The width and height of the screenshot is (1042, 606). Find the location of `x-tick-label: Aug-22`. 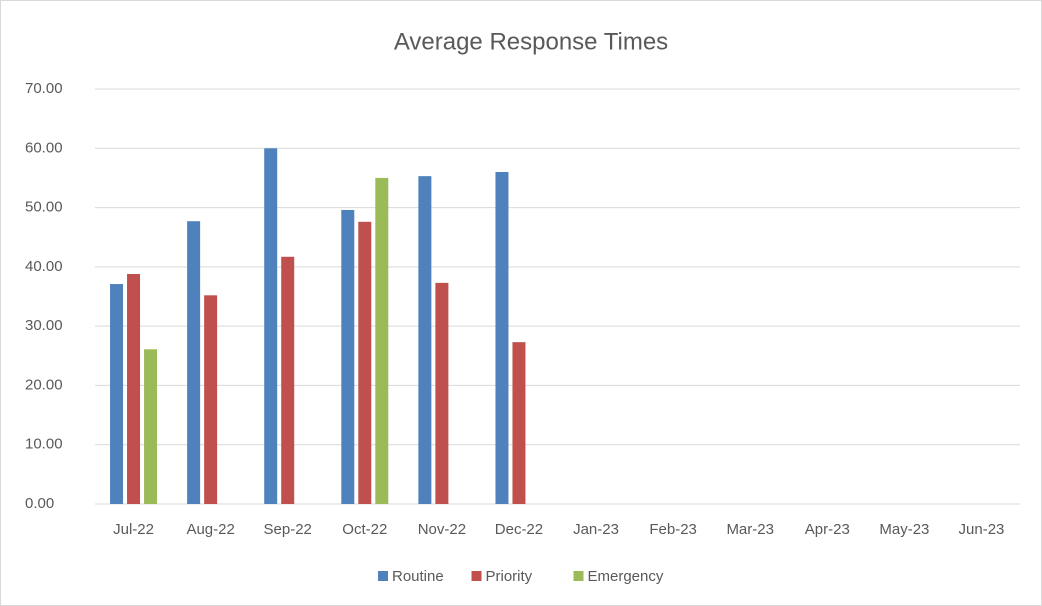

x-tick-label: Aug-22 is located at coordinates (210, 529).